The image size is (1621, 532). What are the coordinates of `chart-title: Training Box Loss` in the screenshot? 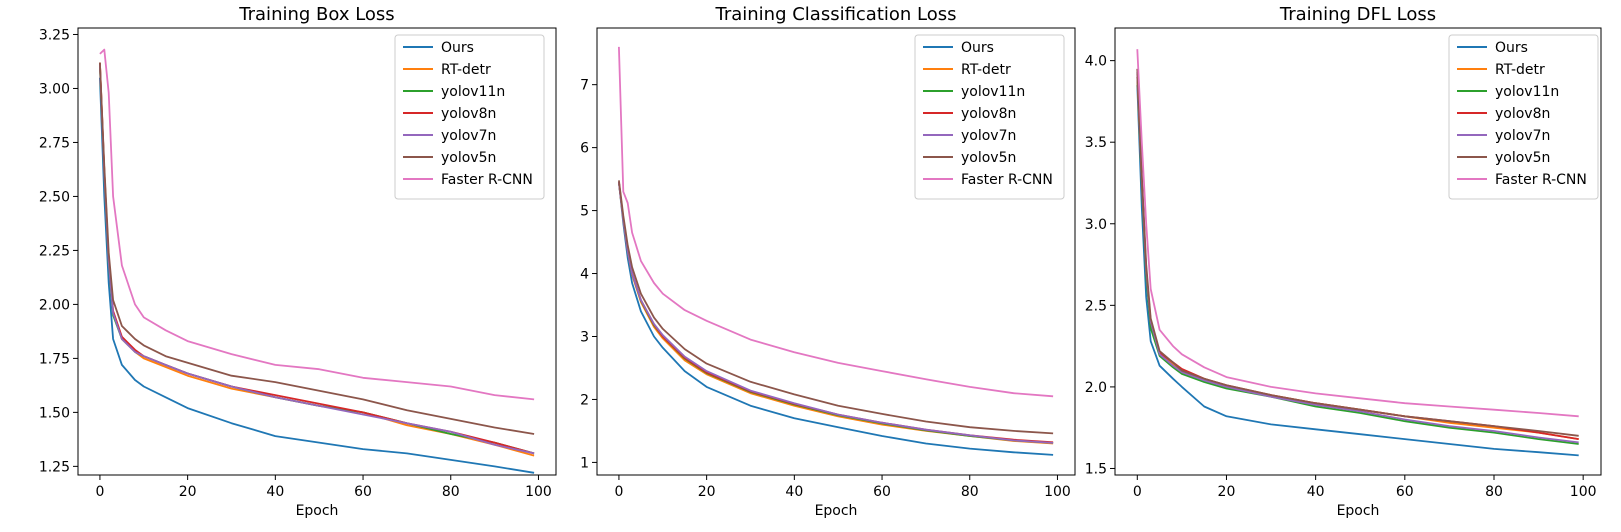 It's located at (316, 14).